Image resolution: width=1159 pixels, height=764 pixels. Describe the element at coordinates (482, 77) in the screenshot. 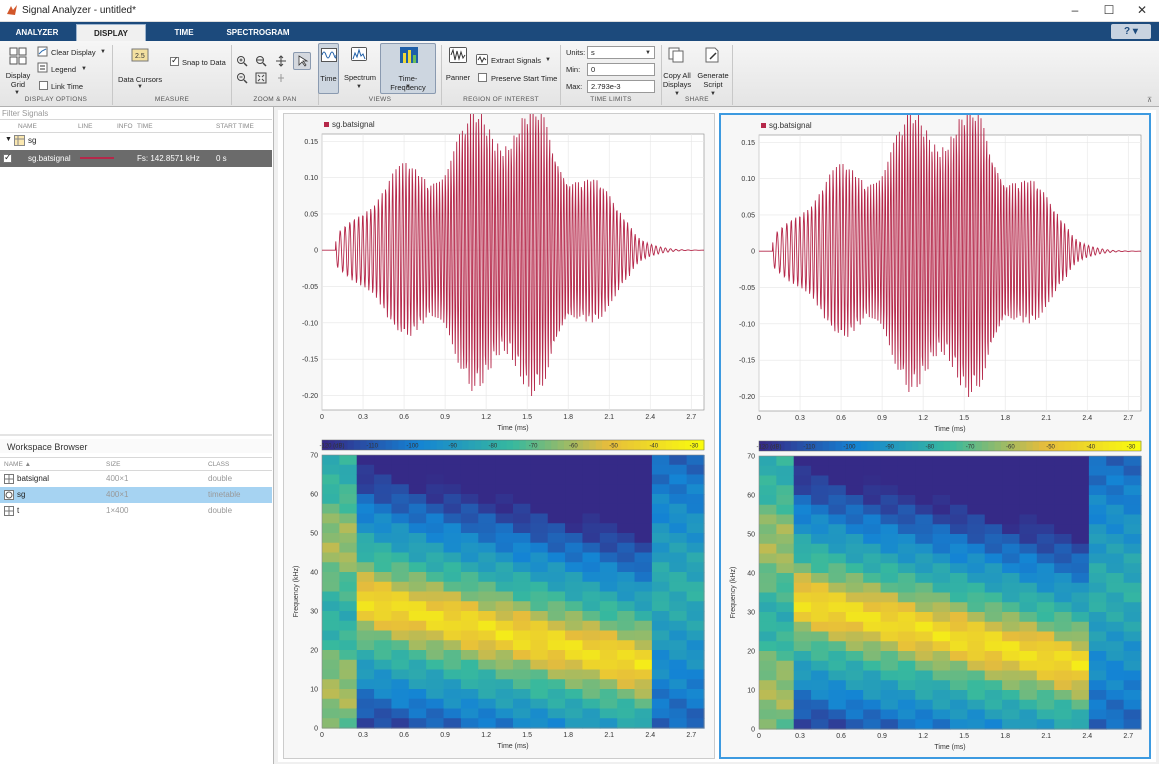

I see `preserve-start-time-checkbox` at that location.